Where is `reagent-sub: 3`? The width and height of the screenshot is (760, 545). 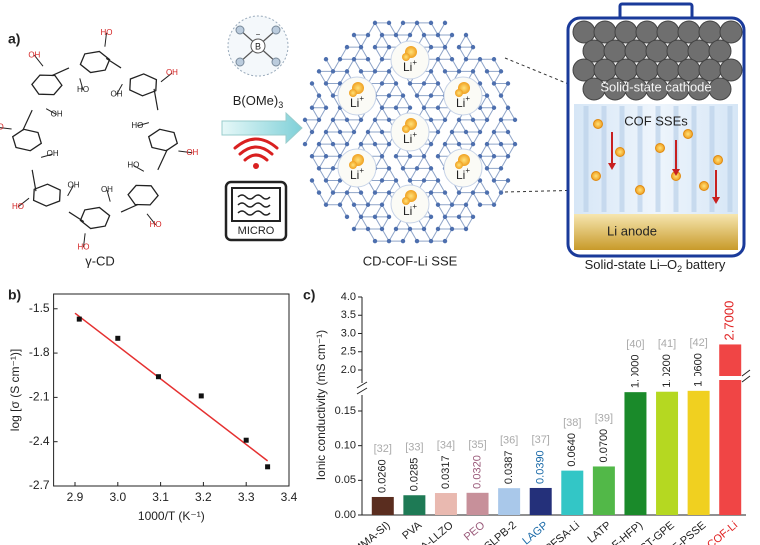 reagent-sub: 3 is located at coordinates (280, 105).